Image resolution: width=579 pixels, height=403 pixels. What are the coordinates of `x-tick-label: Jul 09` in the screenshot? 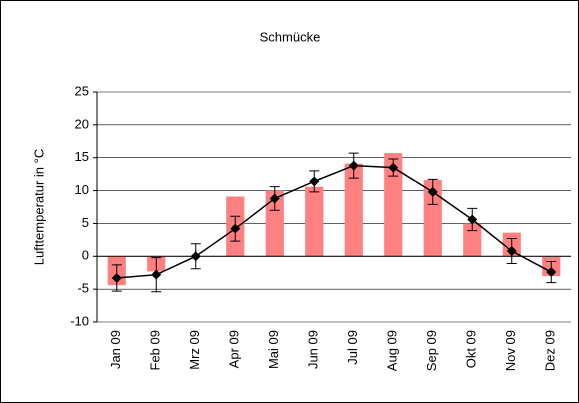 It's located at (352, 347).